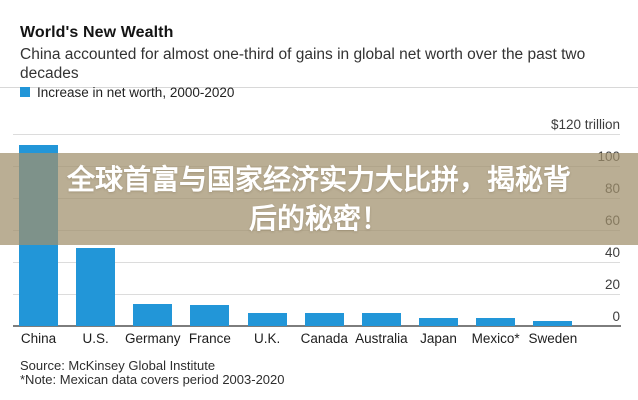 This screenshot has height=400, width=638. I want to click on chart-legend: Increase in net worth, 2000-2020, so click(127, 92).